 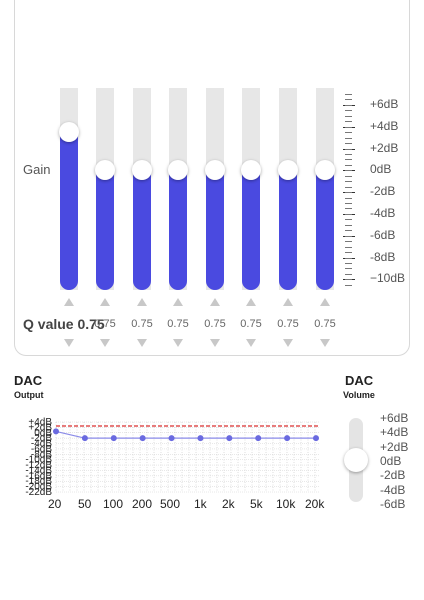 I want to click on dac-output-y-label: +2dB, so click(x=40, y=427).